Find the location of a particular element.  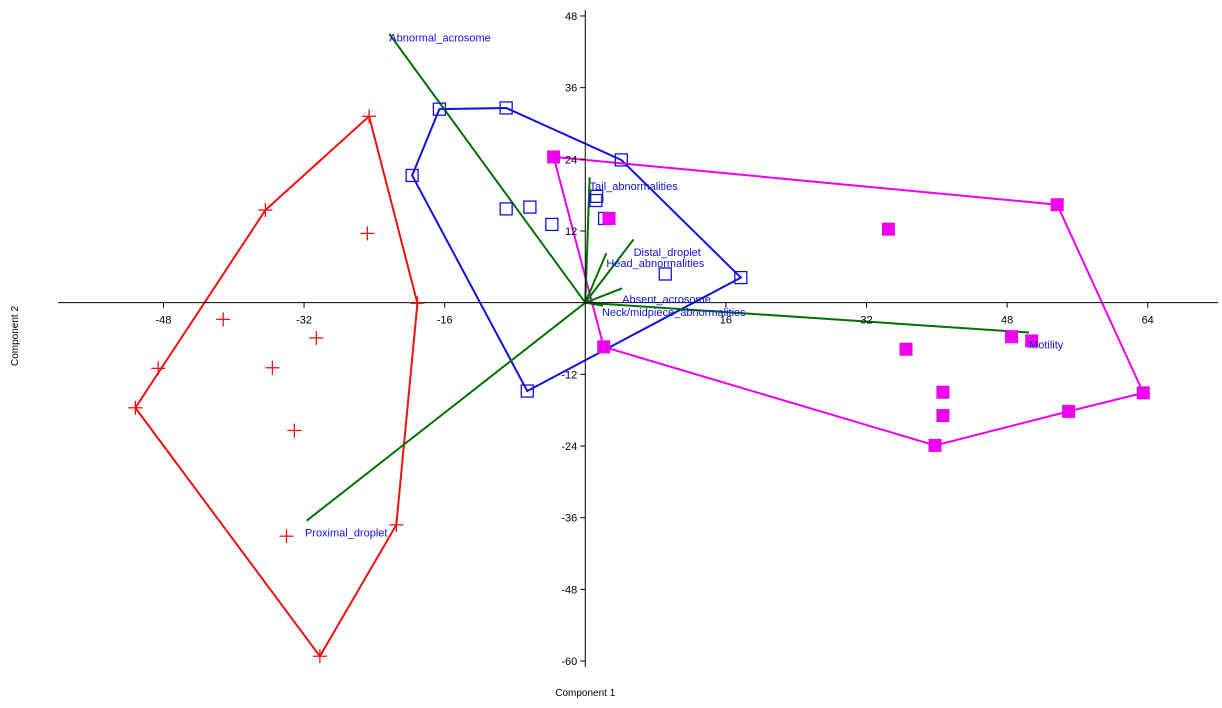

x-tick-label: 32 is located at coordinates (866, 321).